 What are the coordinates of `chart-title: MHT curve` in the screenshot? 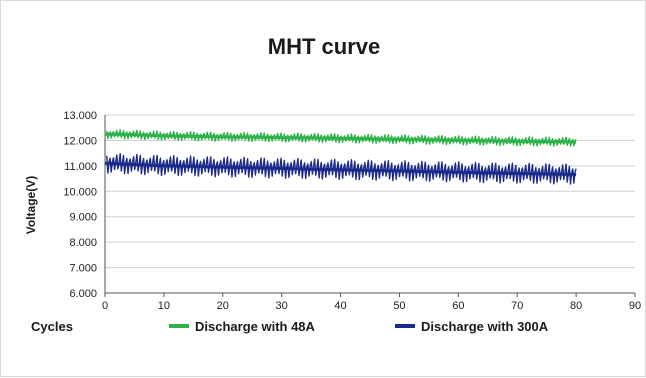 It's located at (324, 46).